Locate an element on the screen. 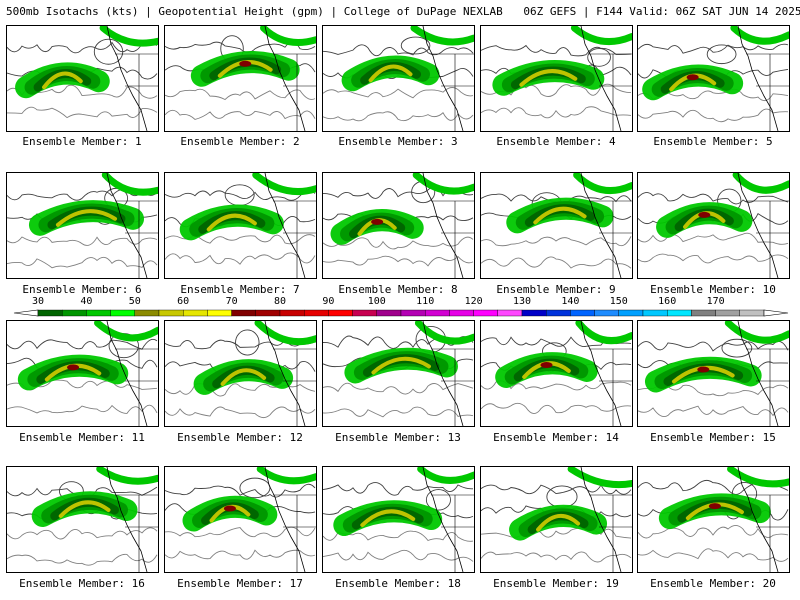 This screenshot has width=800, height=600. colorbar-tick-label: 50 is located at coordinates (134, 301).